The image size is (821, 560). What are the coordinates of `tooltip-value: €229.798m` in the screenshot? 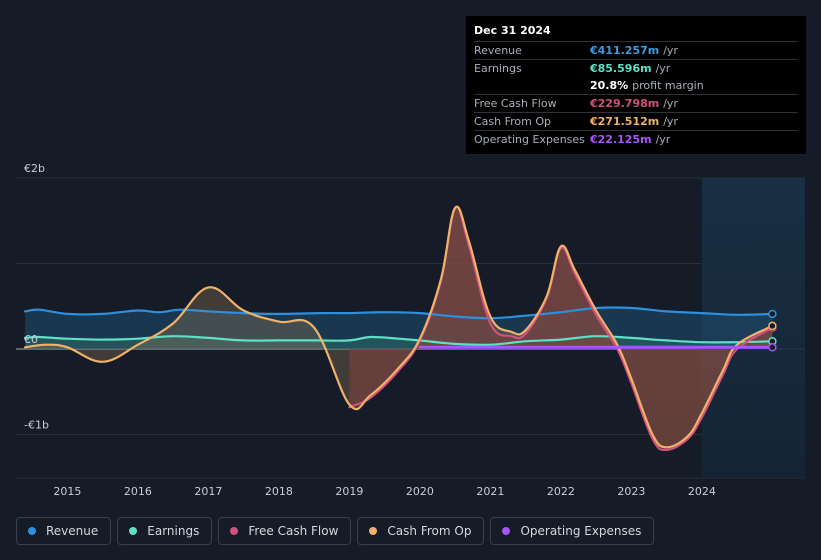 It's located at (625, 103).